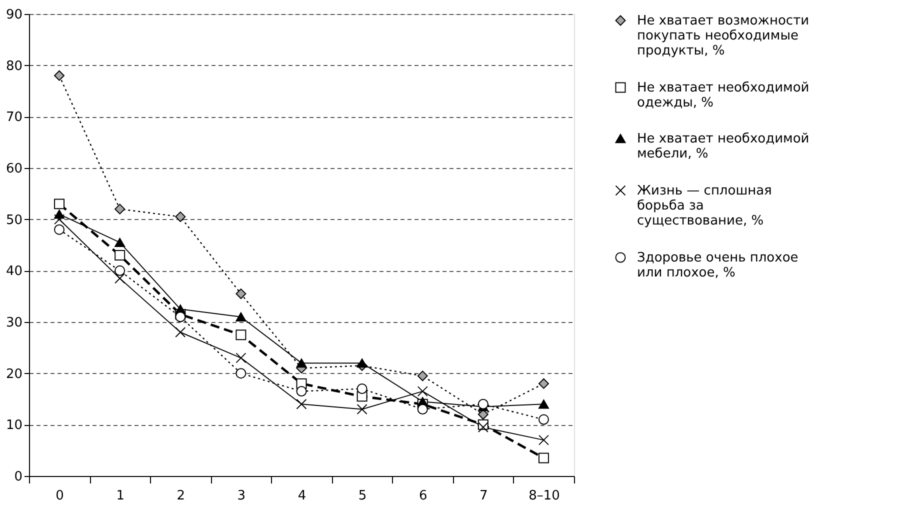 The image size is (904, 523). I want to click on legend-label: Жизнь — сплошная борьба за существование, %, so click(704, 206).